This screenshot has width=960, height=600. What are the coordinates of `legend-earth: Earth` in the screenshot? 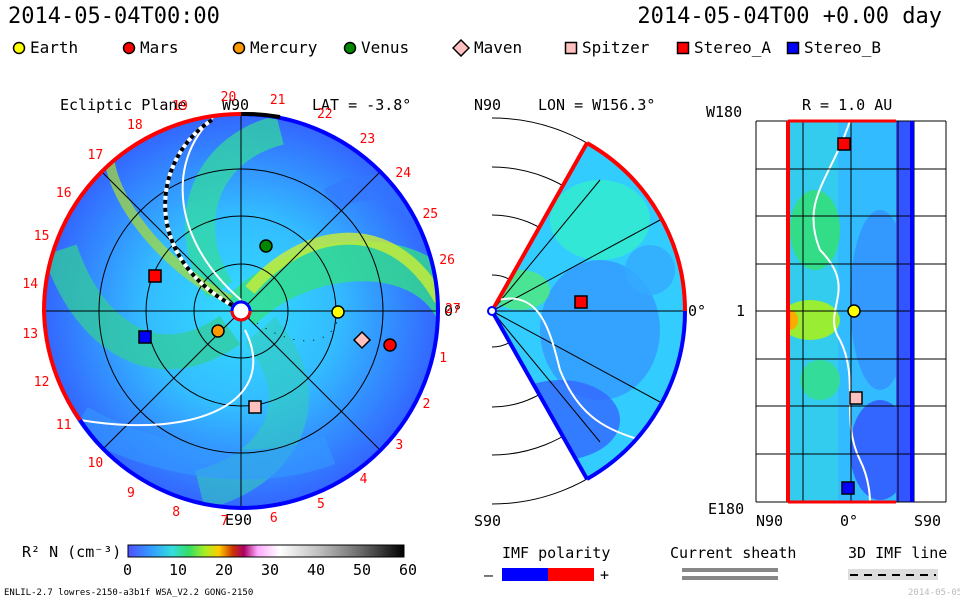 It's located at (45, 47).